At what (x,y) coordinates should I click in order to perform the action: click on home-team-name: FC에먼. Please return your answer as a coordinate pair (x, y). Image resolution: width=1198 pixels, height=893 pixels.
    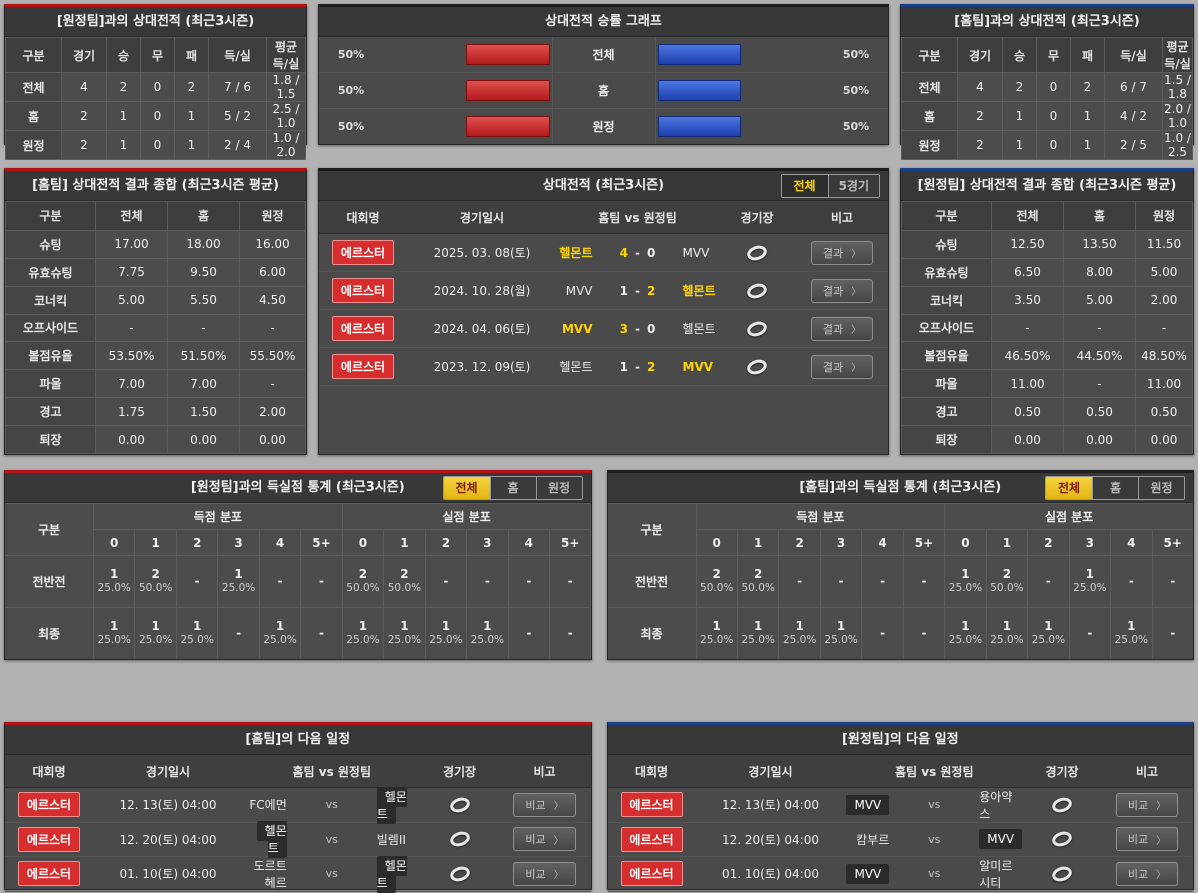
    Looking at the image, I should click on (268, 805).